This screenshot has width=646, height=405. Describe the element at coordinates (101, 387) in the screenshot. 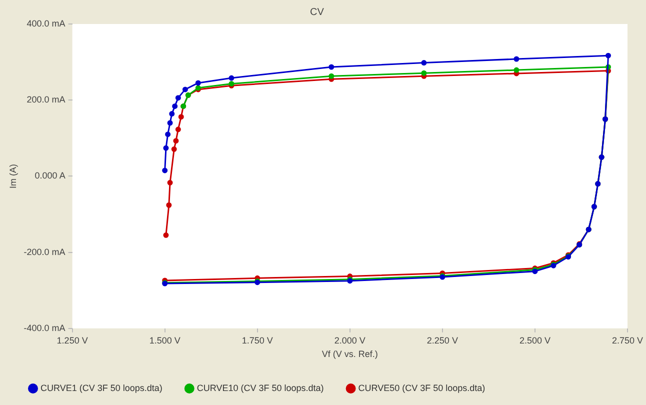

I see `legend-label: CURVE1 (CV 3F 50 loops.dta)` at that location.